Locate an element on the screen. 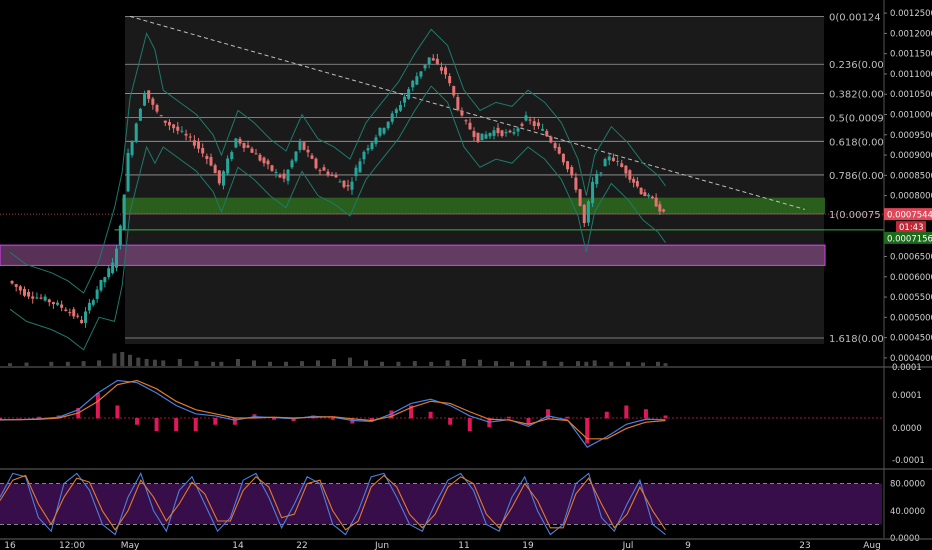 This screenshot has width=932, height=550. countdown-badge is located at coordinates (911, 227).